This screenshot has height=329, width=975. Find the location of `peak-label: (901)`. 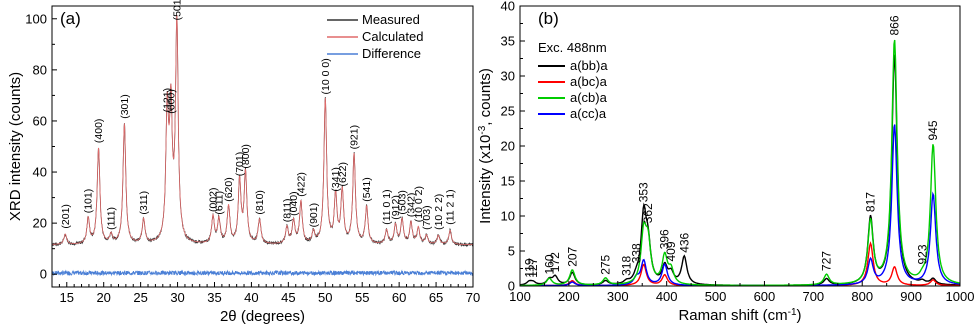

peak-label: (901) is located at coordinates (314, 215).